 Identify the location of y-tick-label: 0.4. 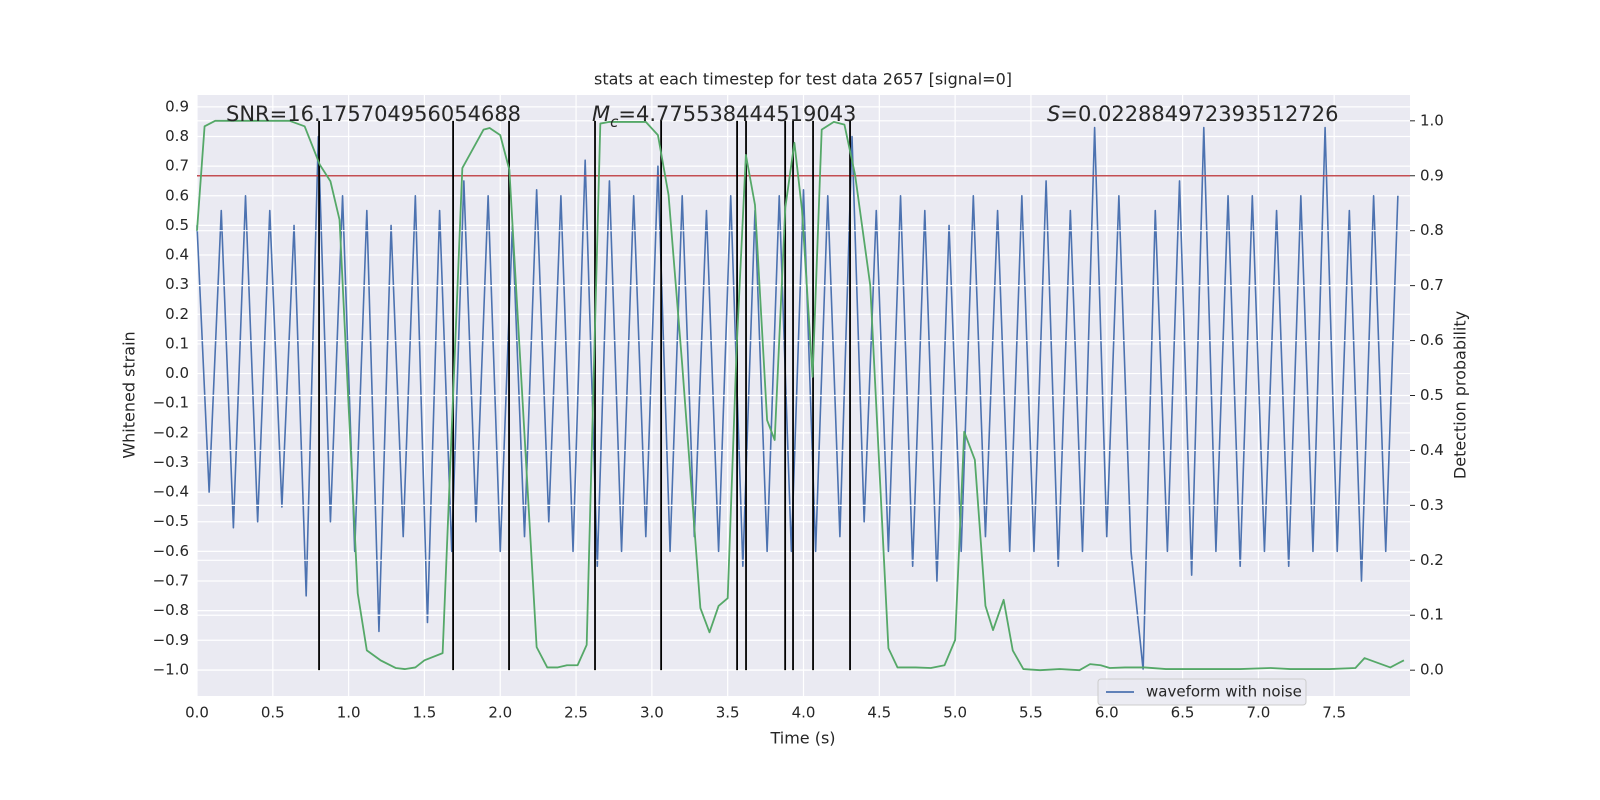
(177, 255).